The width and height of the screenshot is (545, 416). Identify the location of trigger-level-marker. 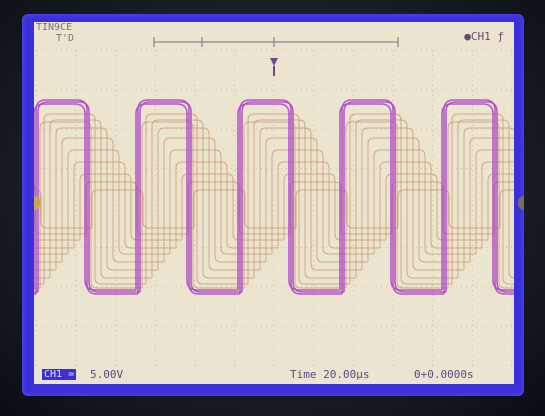
(521, 203).